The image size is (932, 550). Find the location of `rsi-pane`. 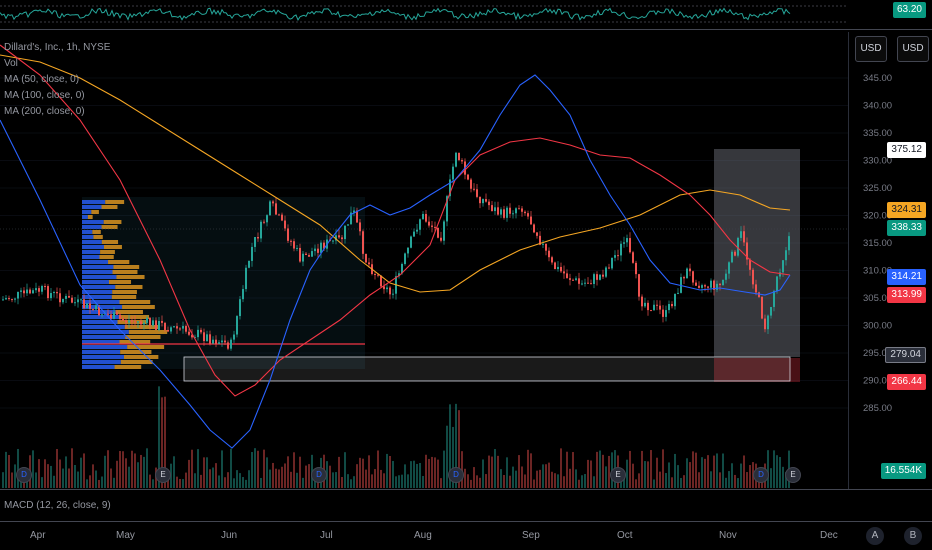

rsi-pane is located at coordinates (466, 15).